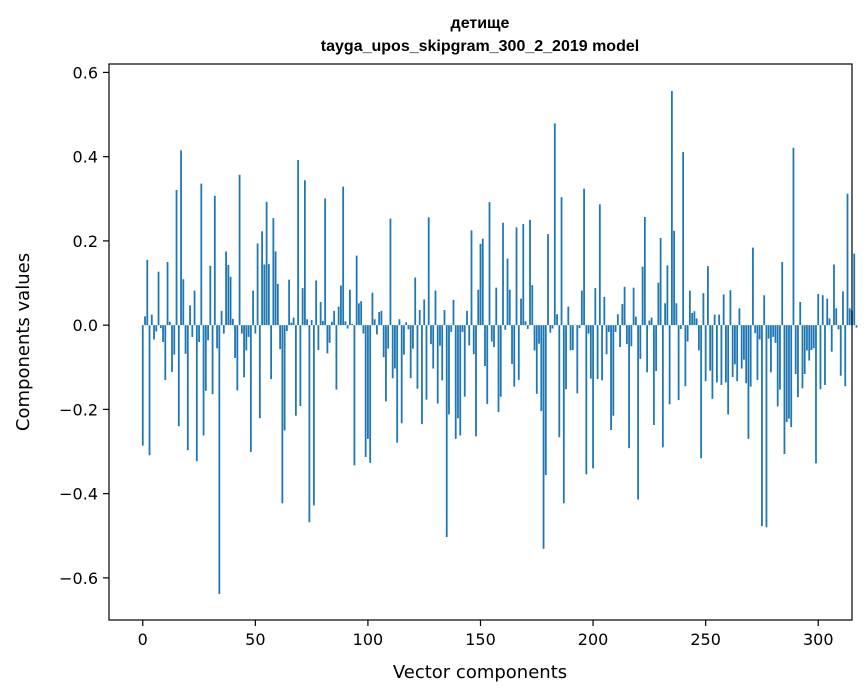 Image resolution: width=867 pixels, height=696 pixels. I want to click on y-tick-label-6: 0.6, so click(85, 72).